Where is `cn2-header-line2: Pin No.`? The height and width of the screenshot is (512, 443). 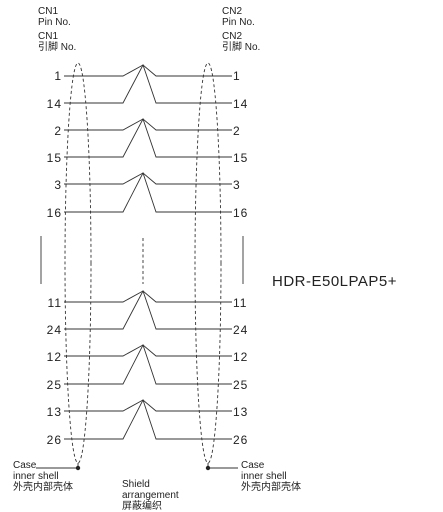 cn2-header-line2: Pin No. is located at coordinates (238, 22).